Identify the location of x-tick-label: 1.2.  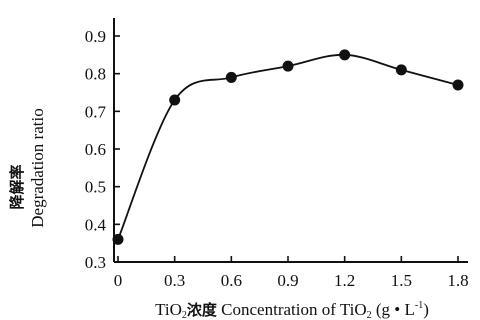
(344, 280).